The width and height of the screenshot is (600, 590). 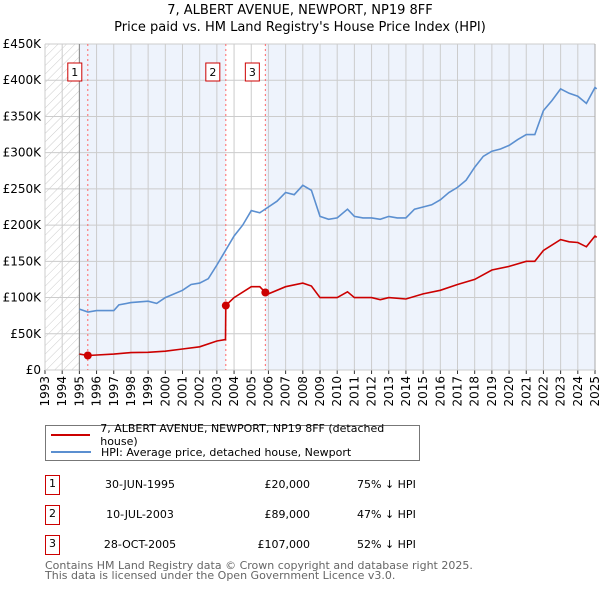 What do you see at coordinates (372, 391) in the screenshot?
I see `x-tick-label: 2012` at bounding box center [372, 391].